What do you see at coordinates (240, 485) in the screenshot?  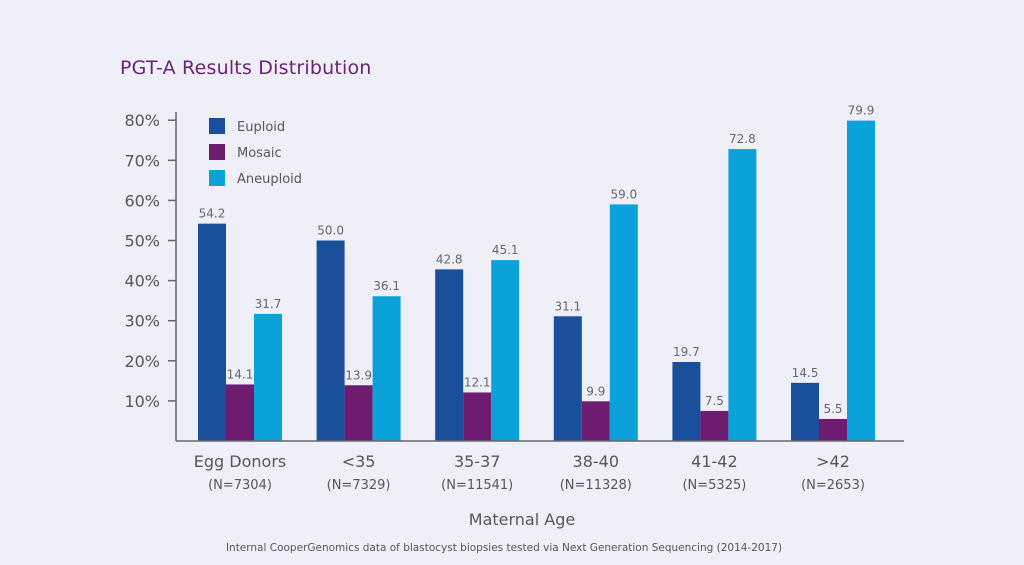 I see `x-sample-size-label: (N=7304)` at bounding box center [240, 485].